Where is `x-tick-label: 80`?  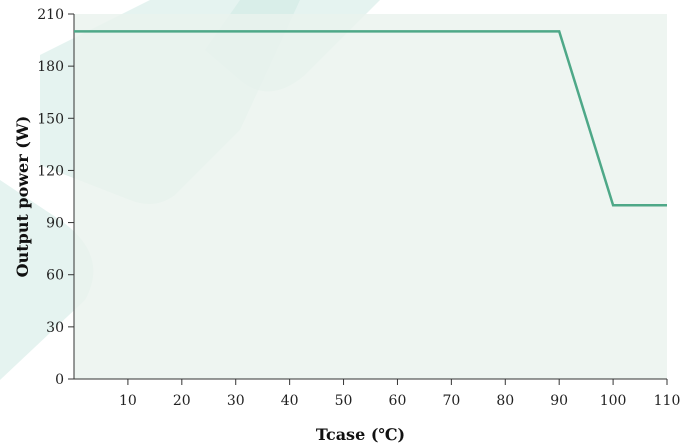
x-tick-label: 80 is located at coordinates (505, 401).